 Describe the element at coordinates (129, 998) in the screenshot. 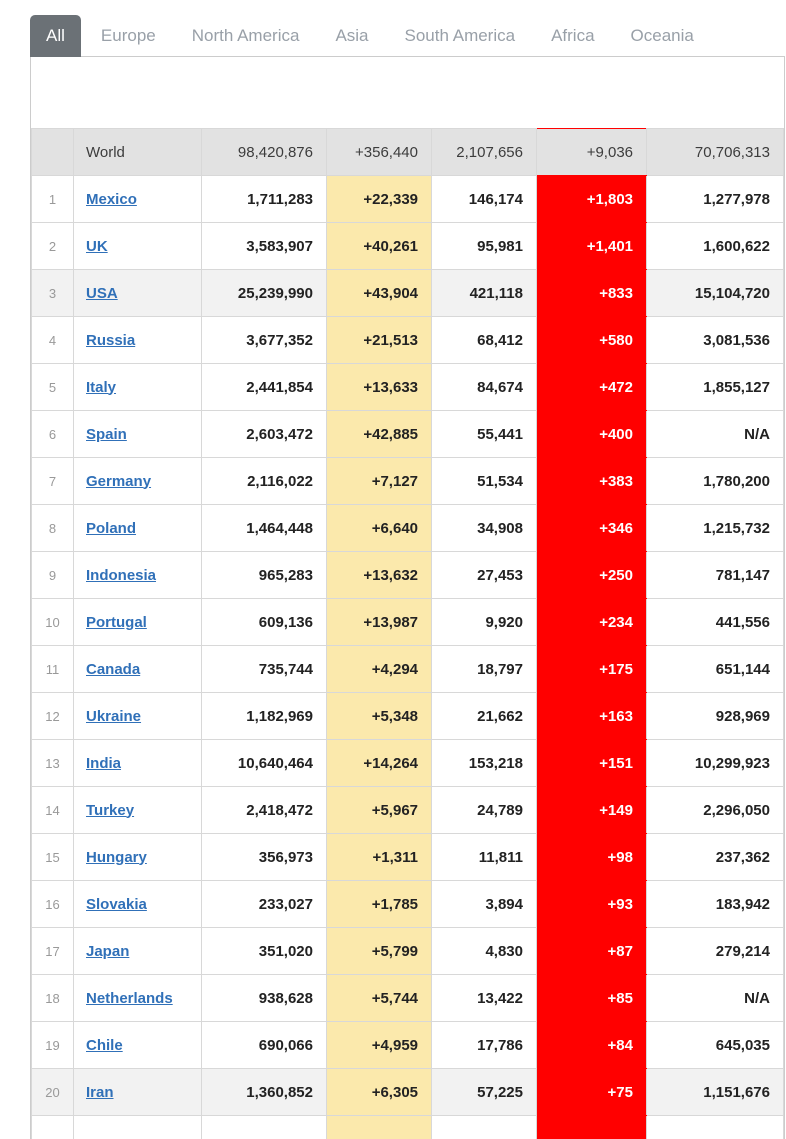

I see `country-link: Netherlands` at that location.